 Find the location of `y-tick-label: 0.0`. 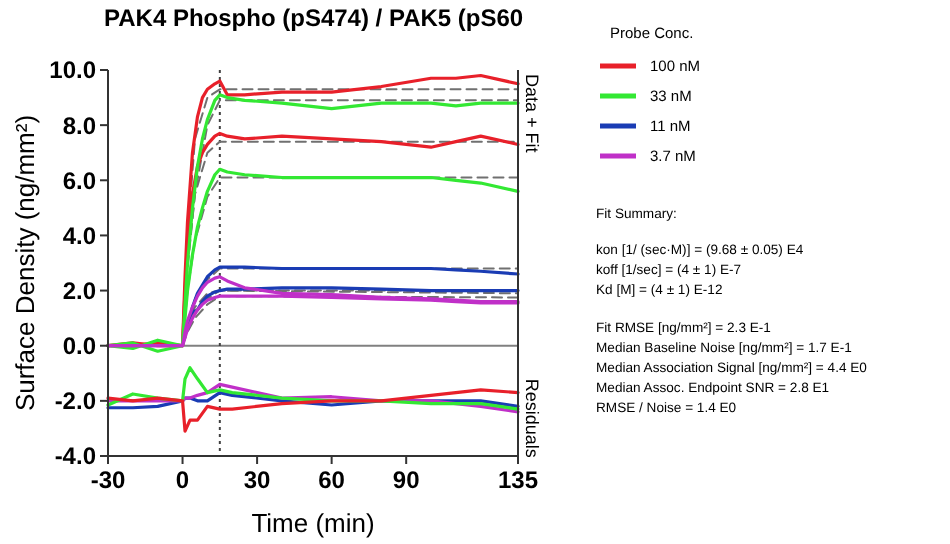

y-tick-label: 0.0 is located at coordinates (79, 346).